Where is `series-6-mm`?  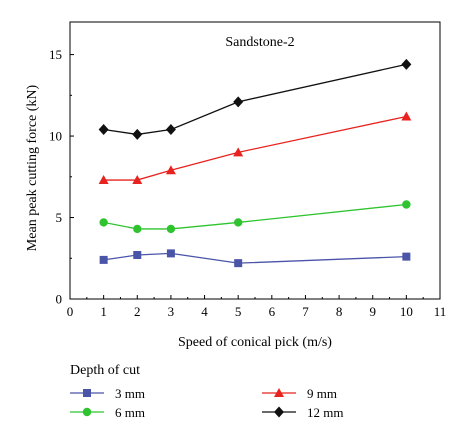 series-6-mm is located at coordinates (255, 217).